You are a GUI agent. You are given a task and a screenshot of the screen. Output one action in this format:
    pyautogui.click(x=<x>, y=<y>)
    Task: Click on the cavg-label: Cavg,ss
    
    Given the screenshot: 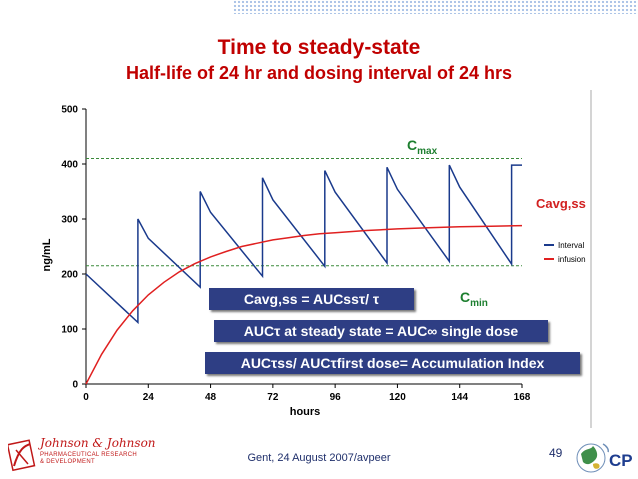 What is the action you would take?
    pyautogui.click(x=561, y=203)
    